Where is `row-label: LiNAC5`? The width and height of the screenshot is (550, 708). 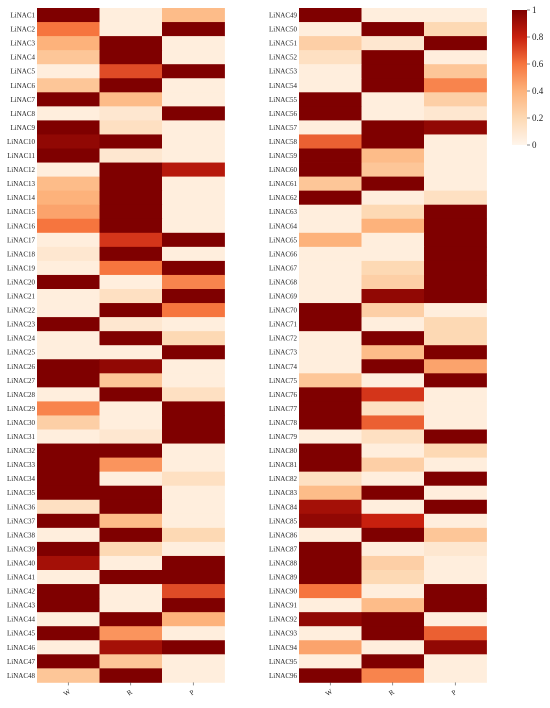
row-label: LiNAC5 is located at coordinates (23, 72).